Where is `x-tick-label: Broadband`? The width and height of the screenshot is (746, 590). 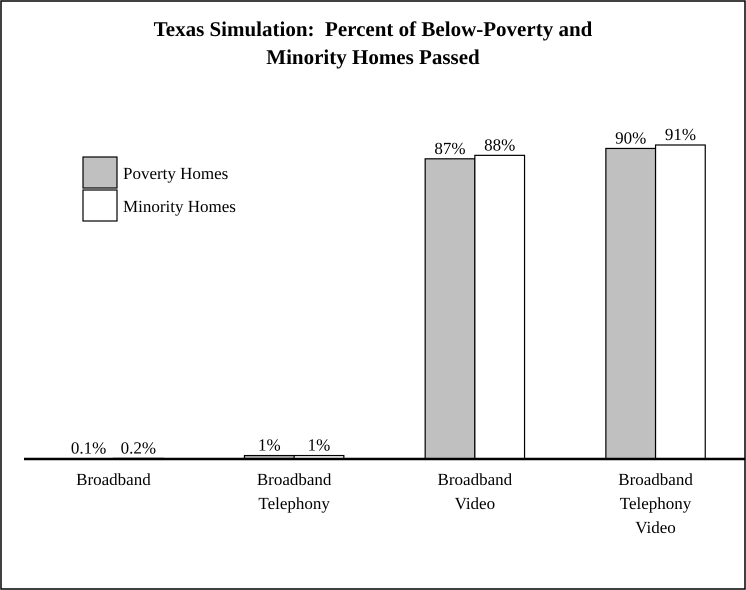 x-tick-label: Broadband is located at coordinates (114, 479).